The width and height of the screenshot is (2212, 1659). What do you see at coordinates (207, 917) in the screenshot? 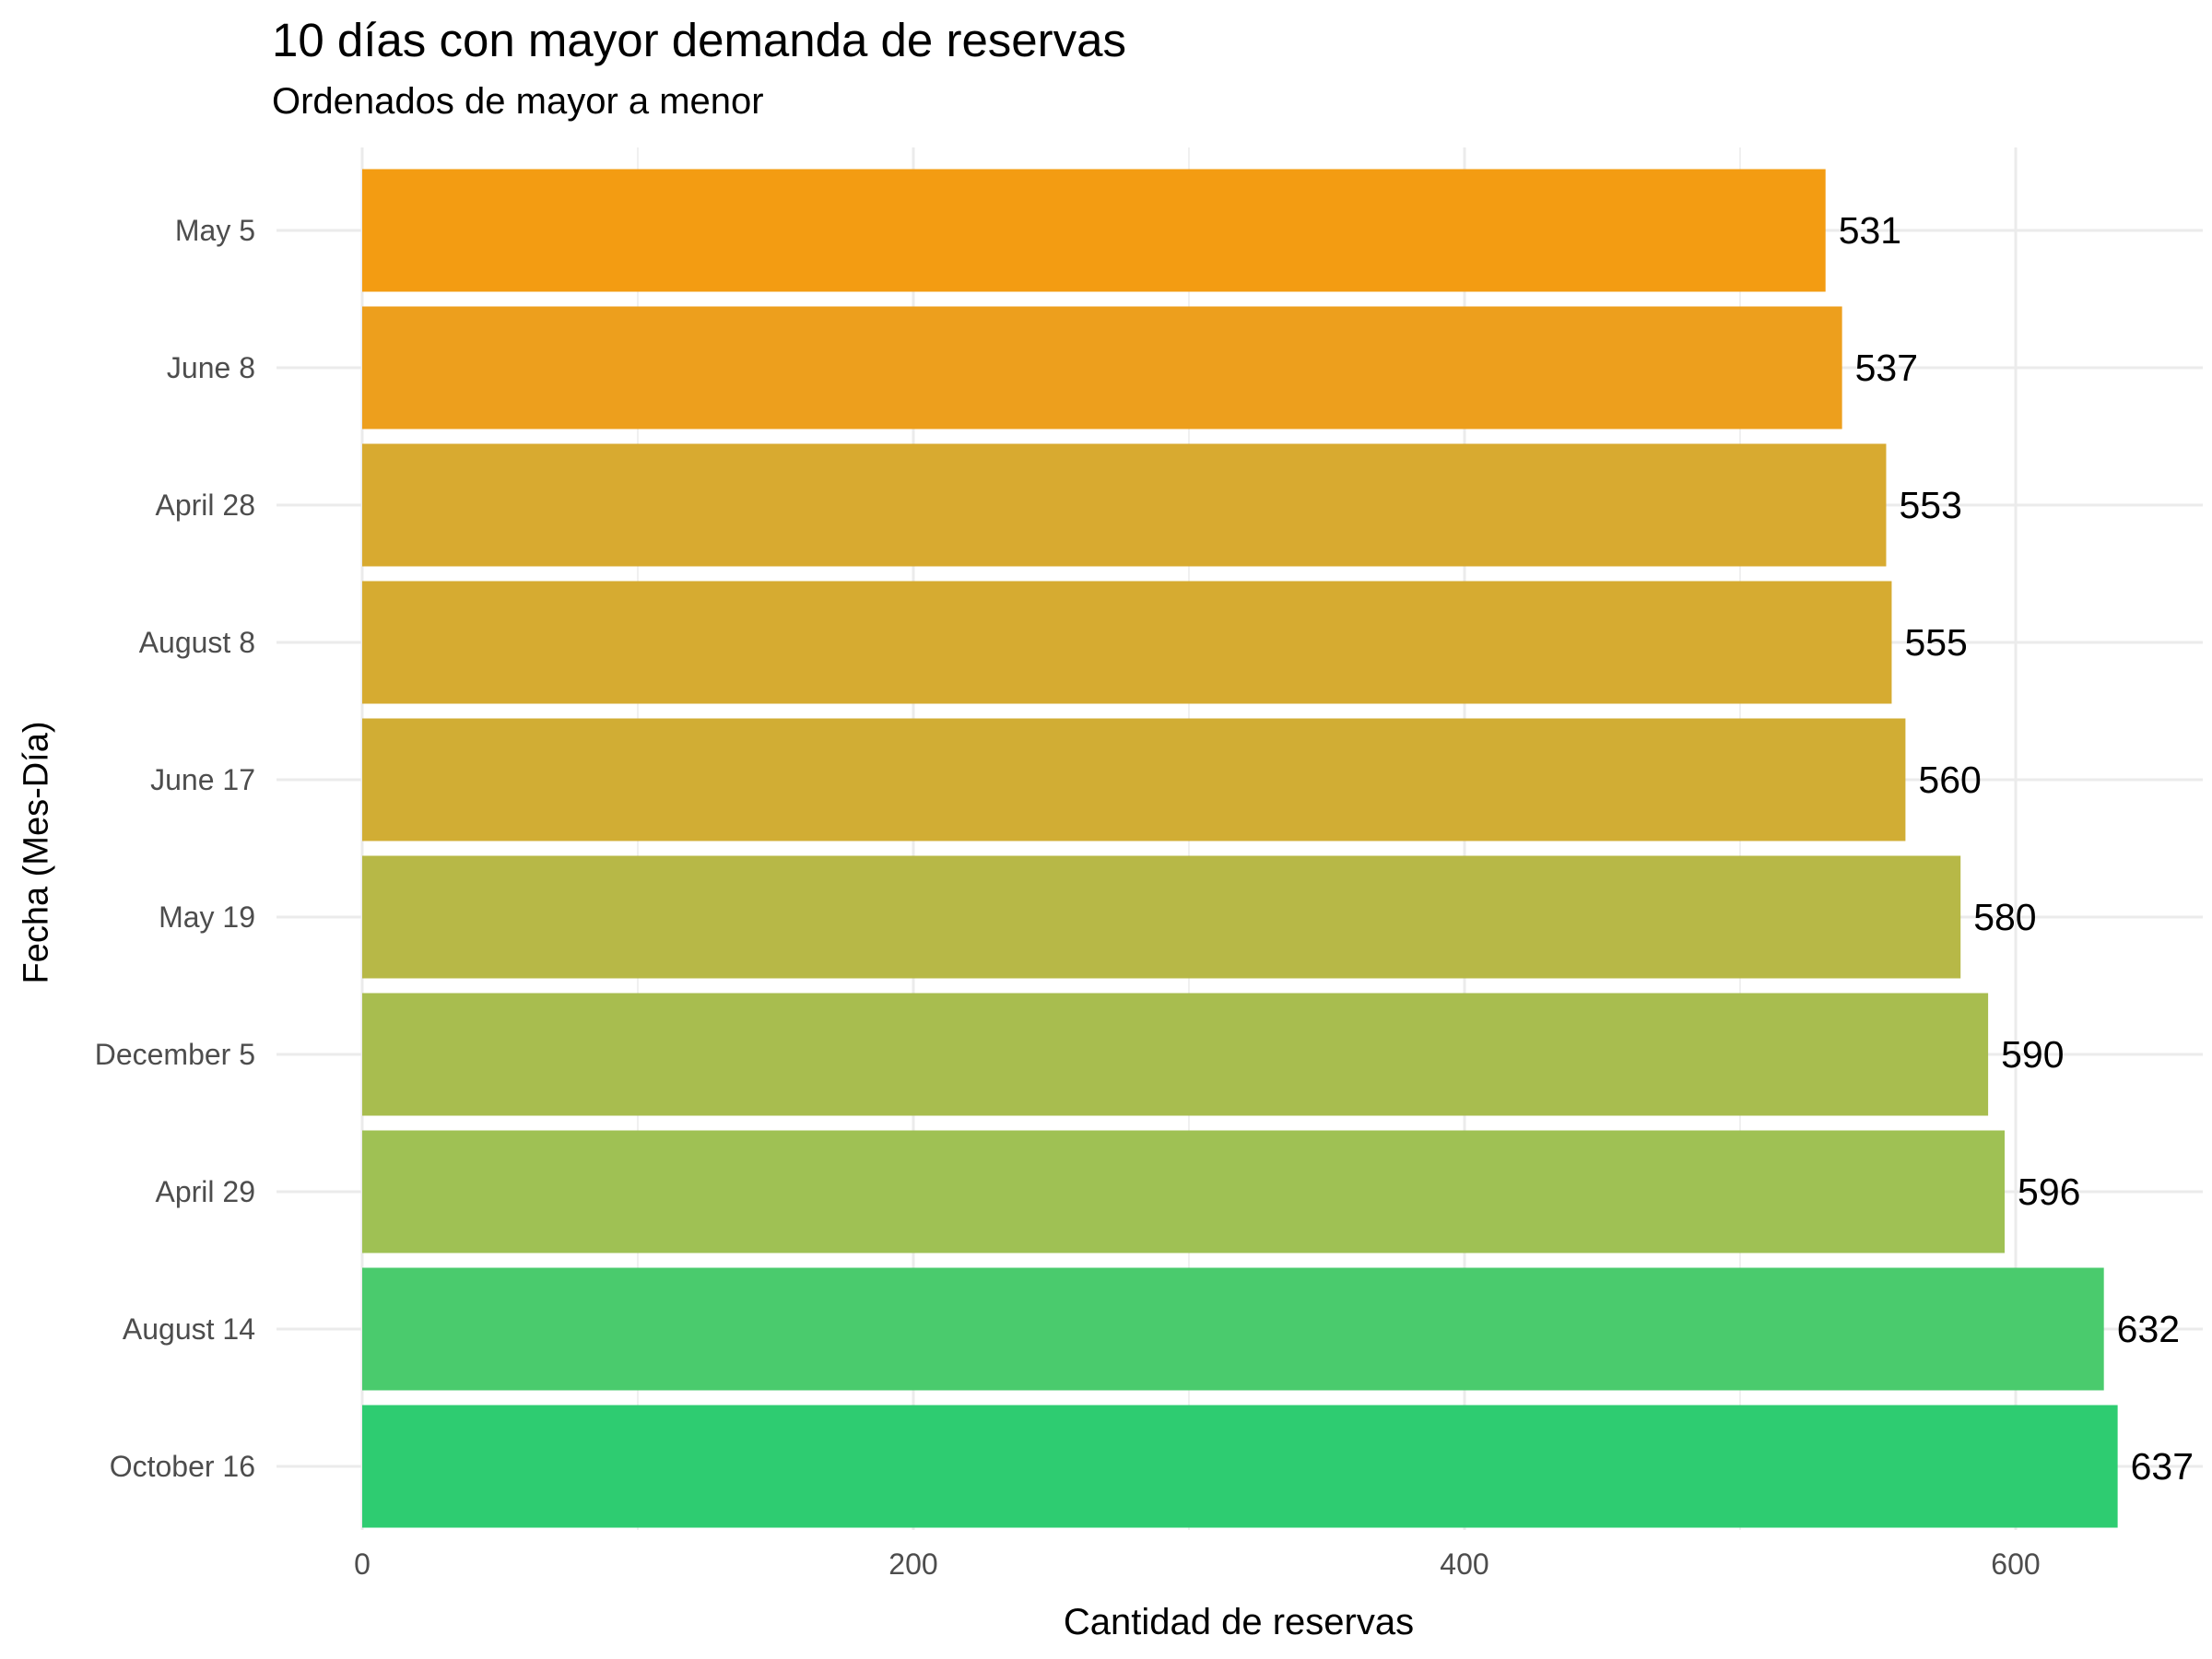
I see `y-tick-label: May 19` at bounding box center [207, 917].